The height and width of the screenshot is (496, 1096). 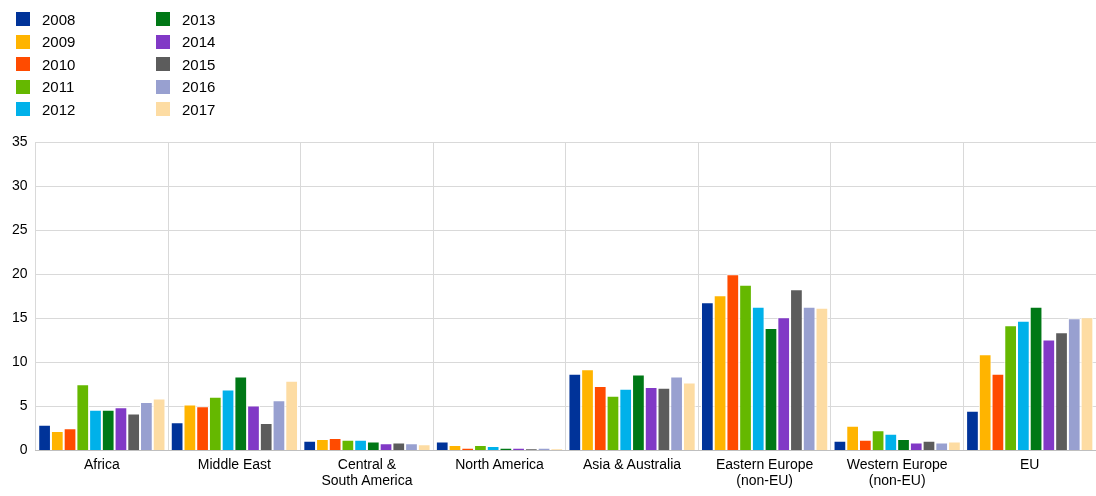 What do you see at coordinates (58, 87) in the screenshot?
I see `legend-label: 2011` at bounding box center [58, 87].